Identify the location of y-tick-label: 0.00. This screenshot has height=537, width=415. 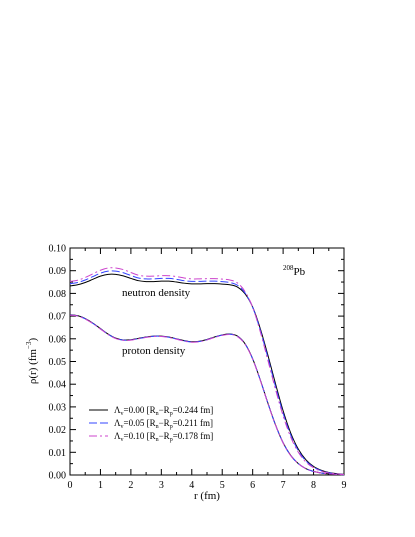
(58, 476).